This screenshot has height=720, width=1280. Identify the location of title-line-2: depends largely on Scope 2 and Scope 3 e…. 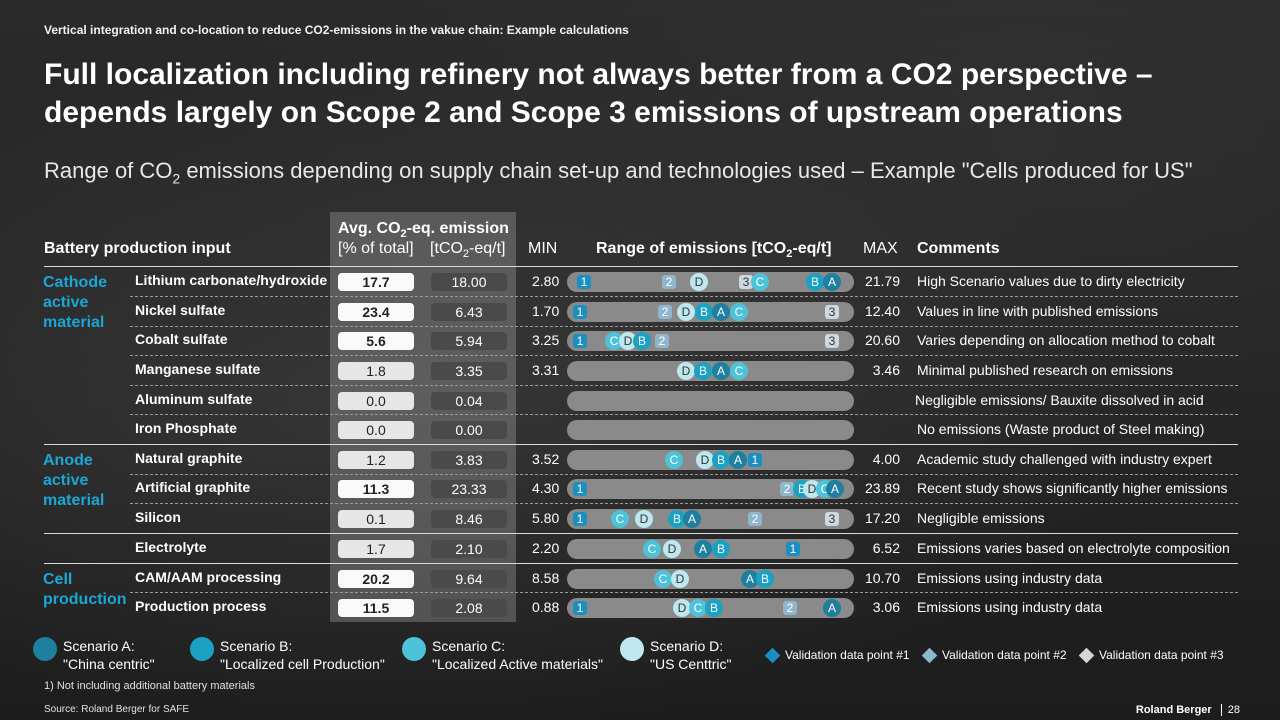
(583, 112).